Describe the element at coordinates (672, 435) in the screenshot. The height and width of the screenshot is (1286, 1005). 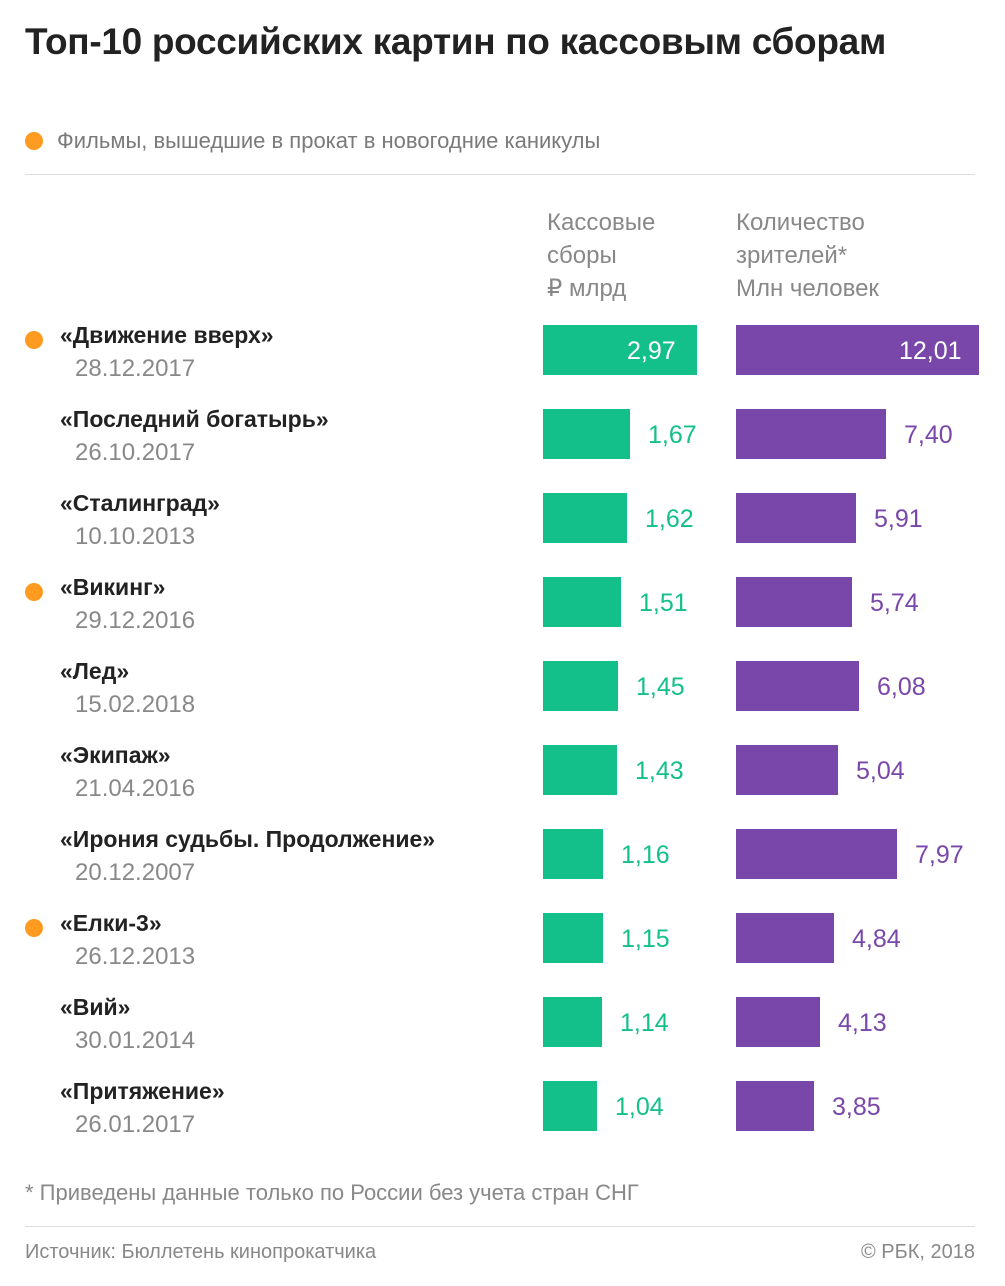
I see `box-office-value-label: 1,67` at that location.